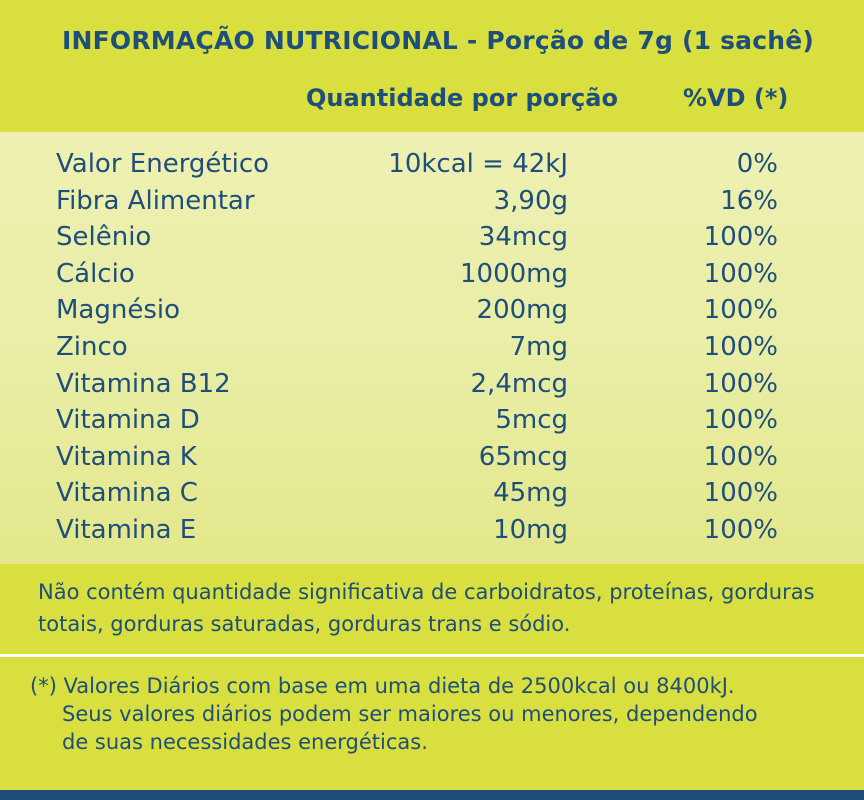  Describe the element at coordinates (92, 347) in the screenshot. I see `nutrient-name: Zinco` at that location.